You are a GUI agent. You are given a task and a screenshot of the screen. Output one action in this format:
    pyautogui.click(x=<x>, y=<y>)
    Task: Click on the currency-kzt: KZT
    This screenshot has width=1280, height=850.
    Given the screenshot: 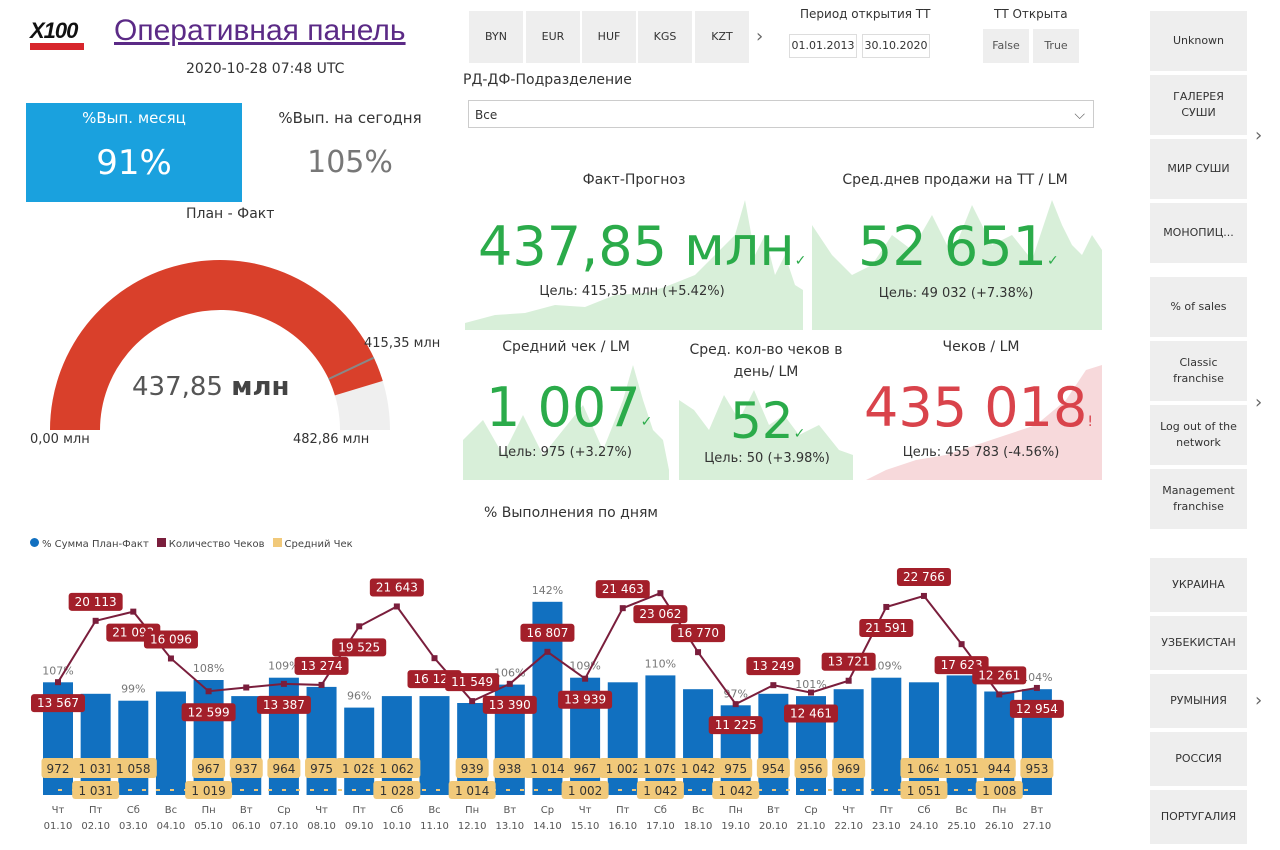 What is the action you would take?
    pyautogui.click(x=722, y=37)
    